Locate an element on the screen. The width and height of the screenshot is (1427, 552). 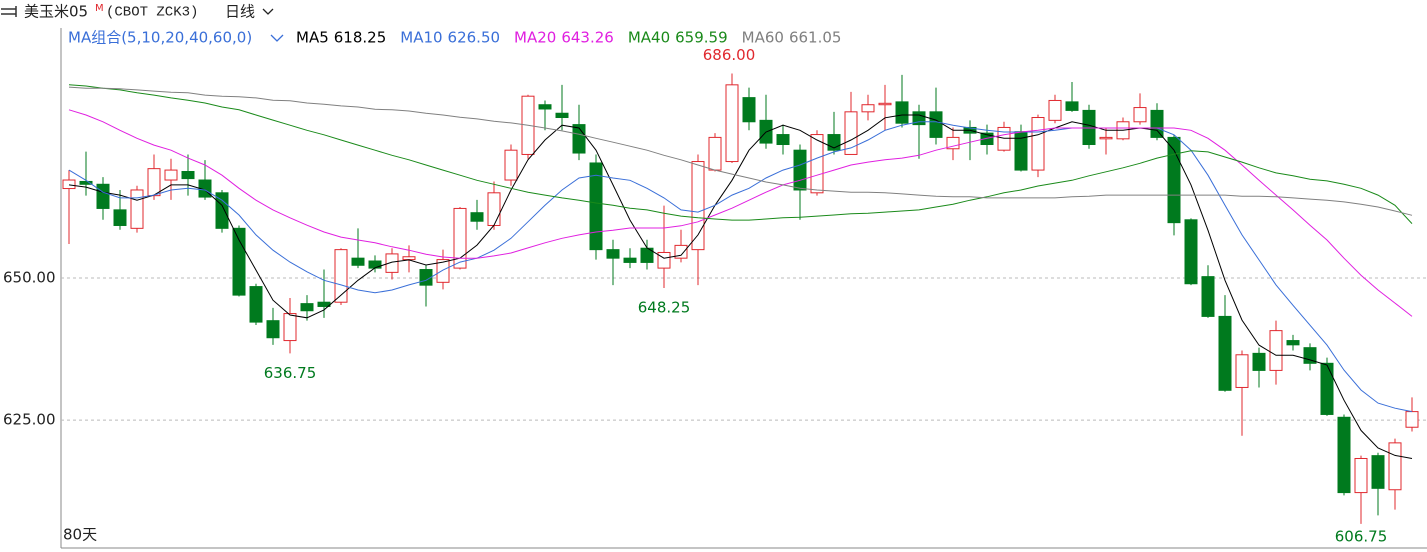
period-selector: 日线 is located at coordinates (240, 12).